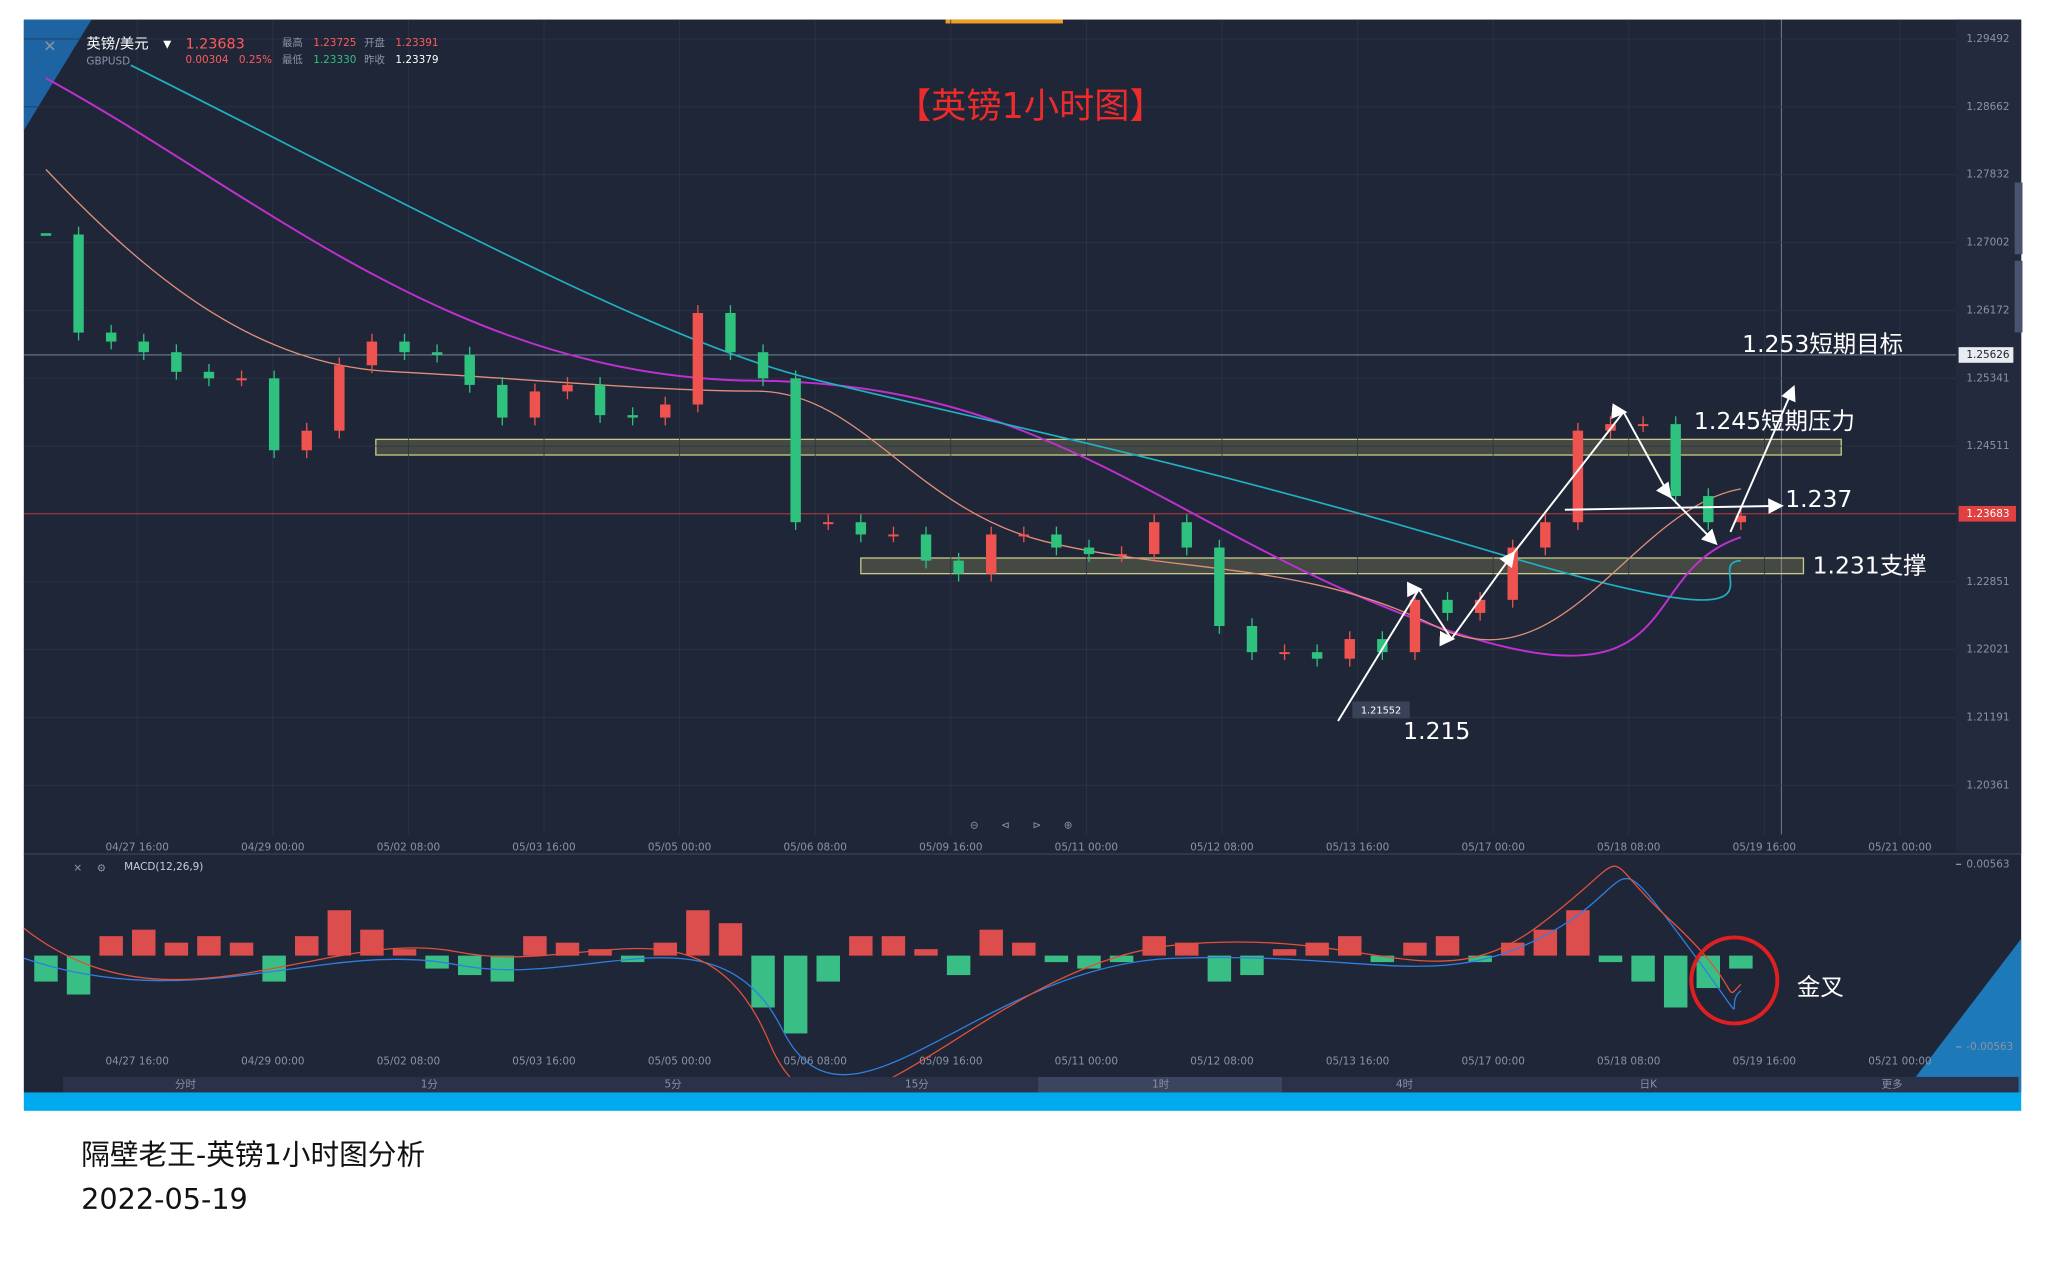 The width and height of the screenshot is (2045, 1279). What do you see at coordinates (1332, 566) in the screenshot?
I see `support-zone` at bounding box center [1332, 566].